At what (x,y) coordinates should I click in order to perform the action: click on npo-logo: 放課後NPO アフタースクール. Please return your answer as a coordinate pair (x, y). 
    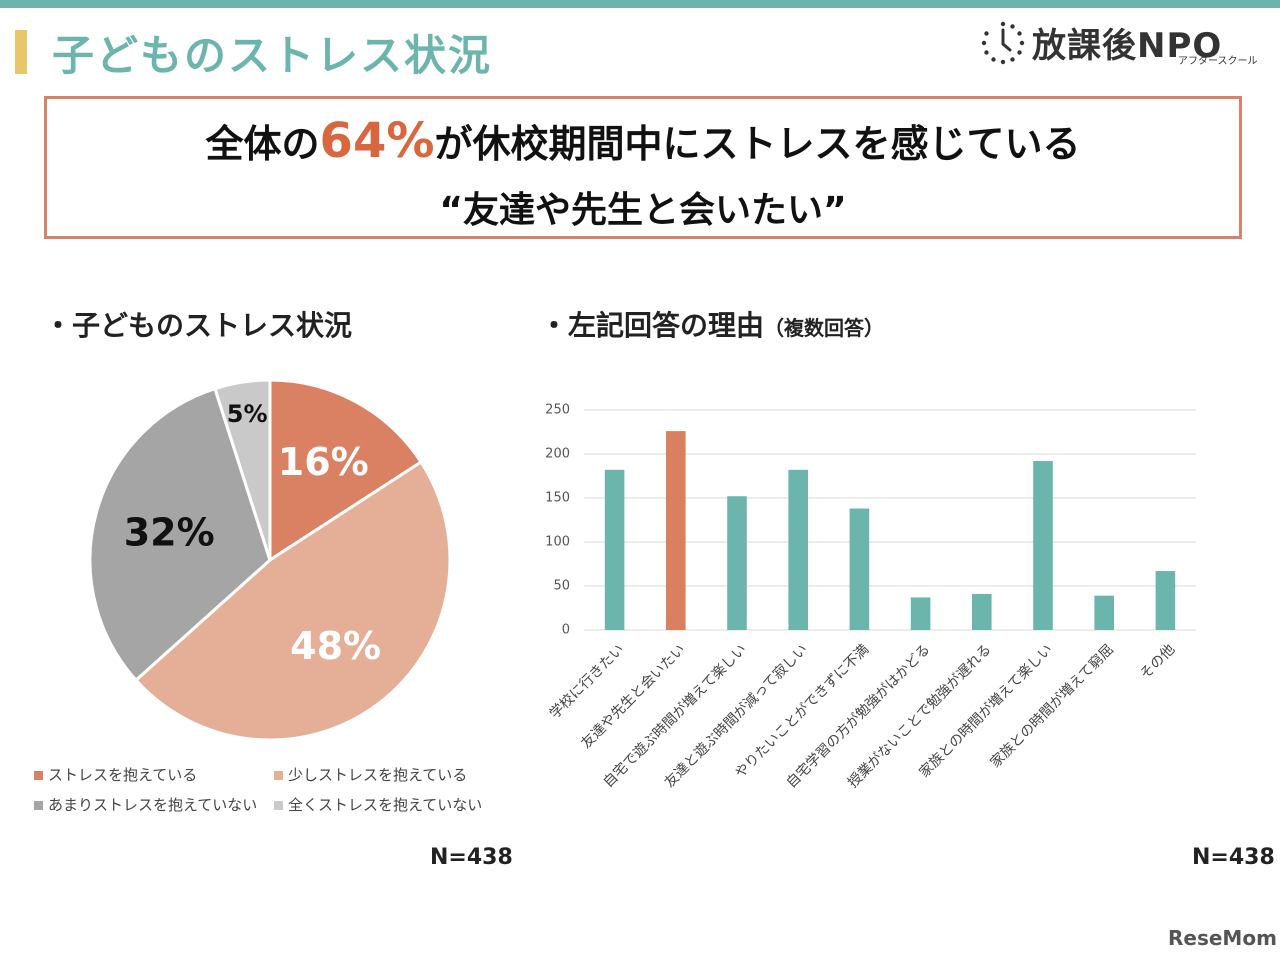
    Looking at the image, I should click on (1123, 44).